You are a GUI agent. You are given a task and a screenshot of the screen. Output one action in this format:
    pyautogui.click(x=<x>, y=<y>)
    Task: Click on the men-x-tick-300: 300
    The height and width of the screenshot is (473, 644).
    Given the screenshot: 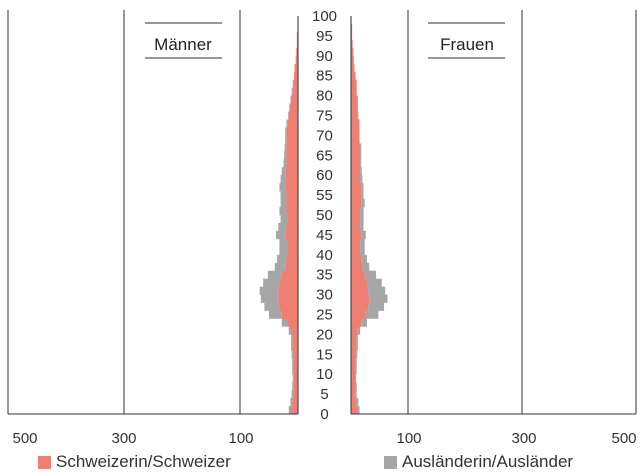 What is the action you would take?
    pyautogui.click(x=123, y=438)
    